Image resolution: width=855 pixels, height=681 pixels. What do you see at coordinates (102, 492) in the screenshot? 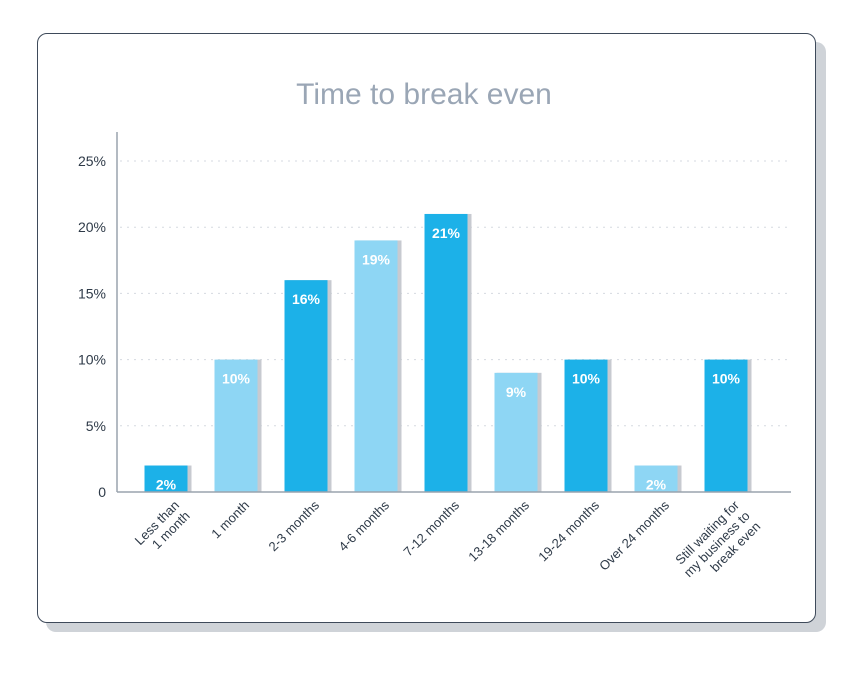
I see `y-tick-label: 0` at bounding box center [102, 492].